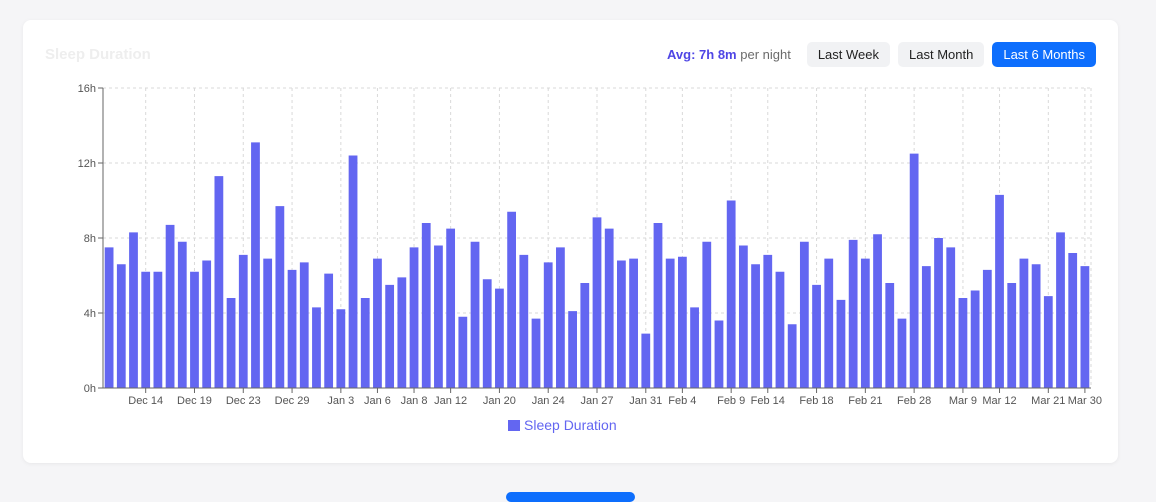 Image resolution: width=1156 pixels, height=502 pixels. Describe the element at coordinates (1044, 54) in the screenshot. I see `last-6-months-button: Last 6 Months` at that location.